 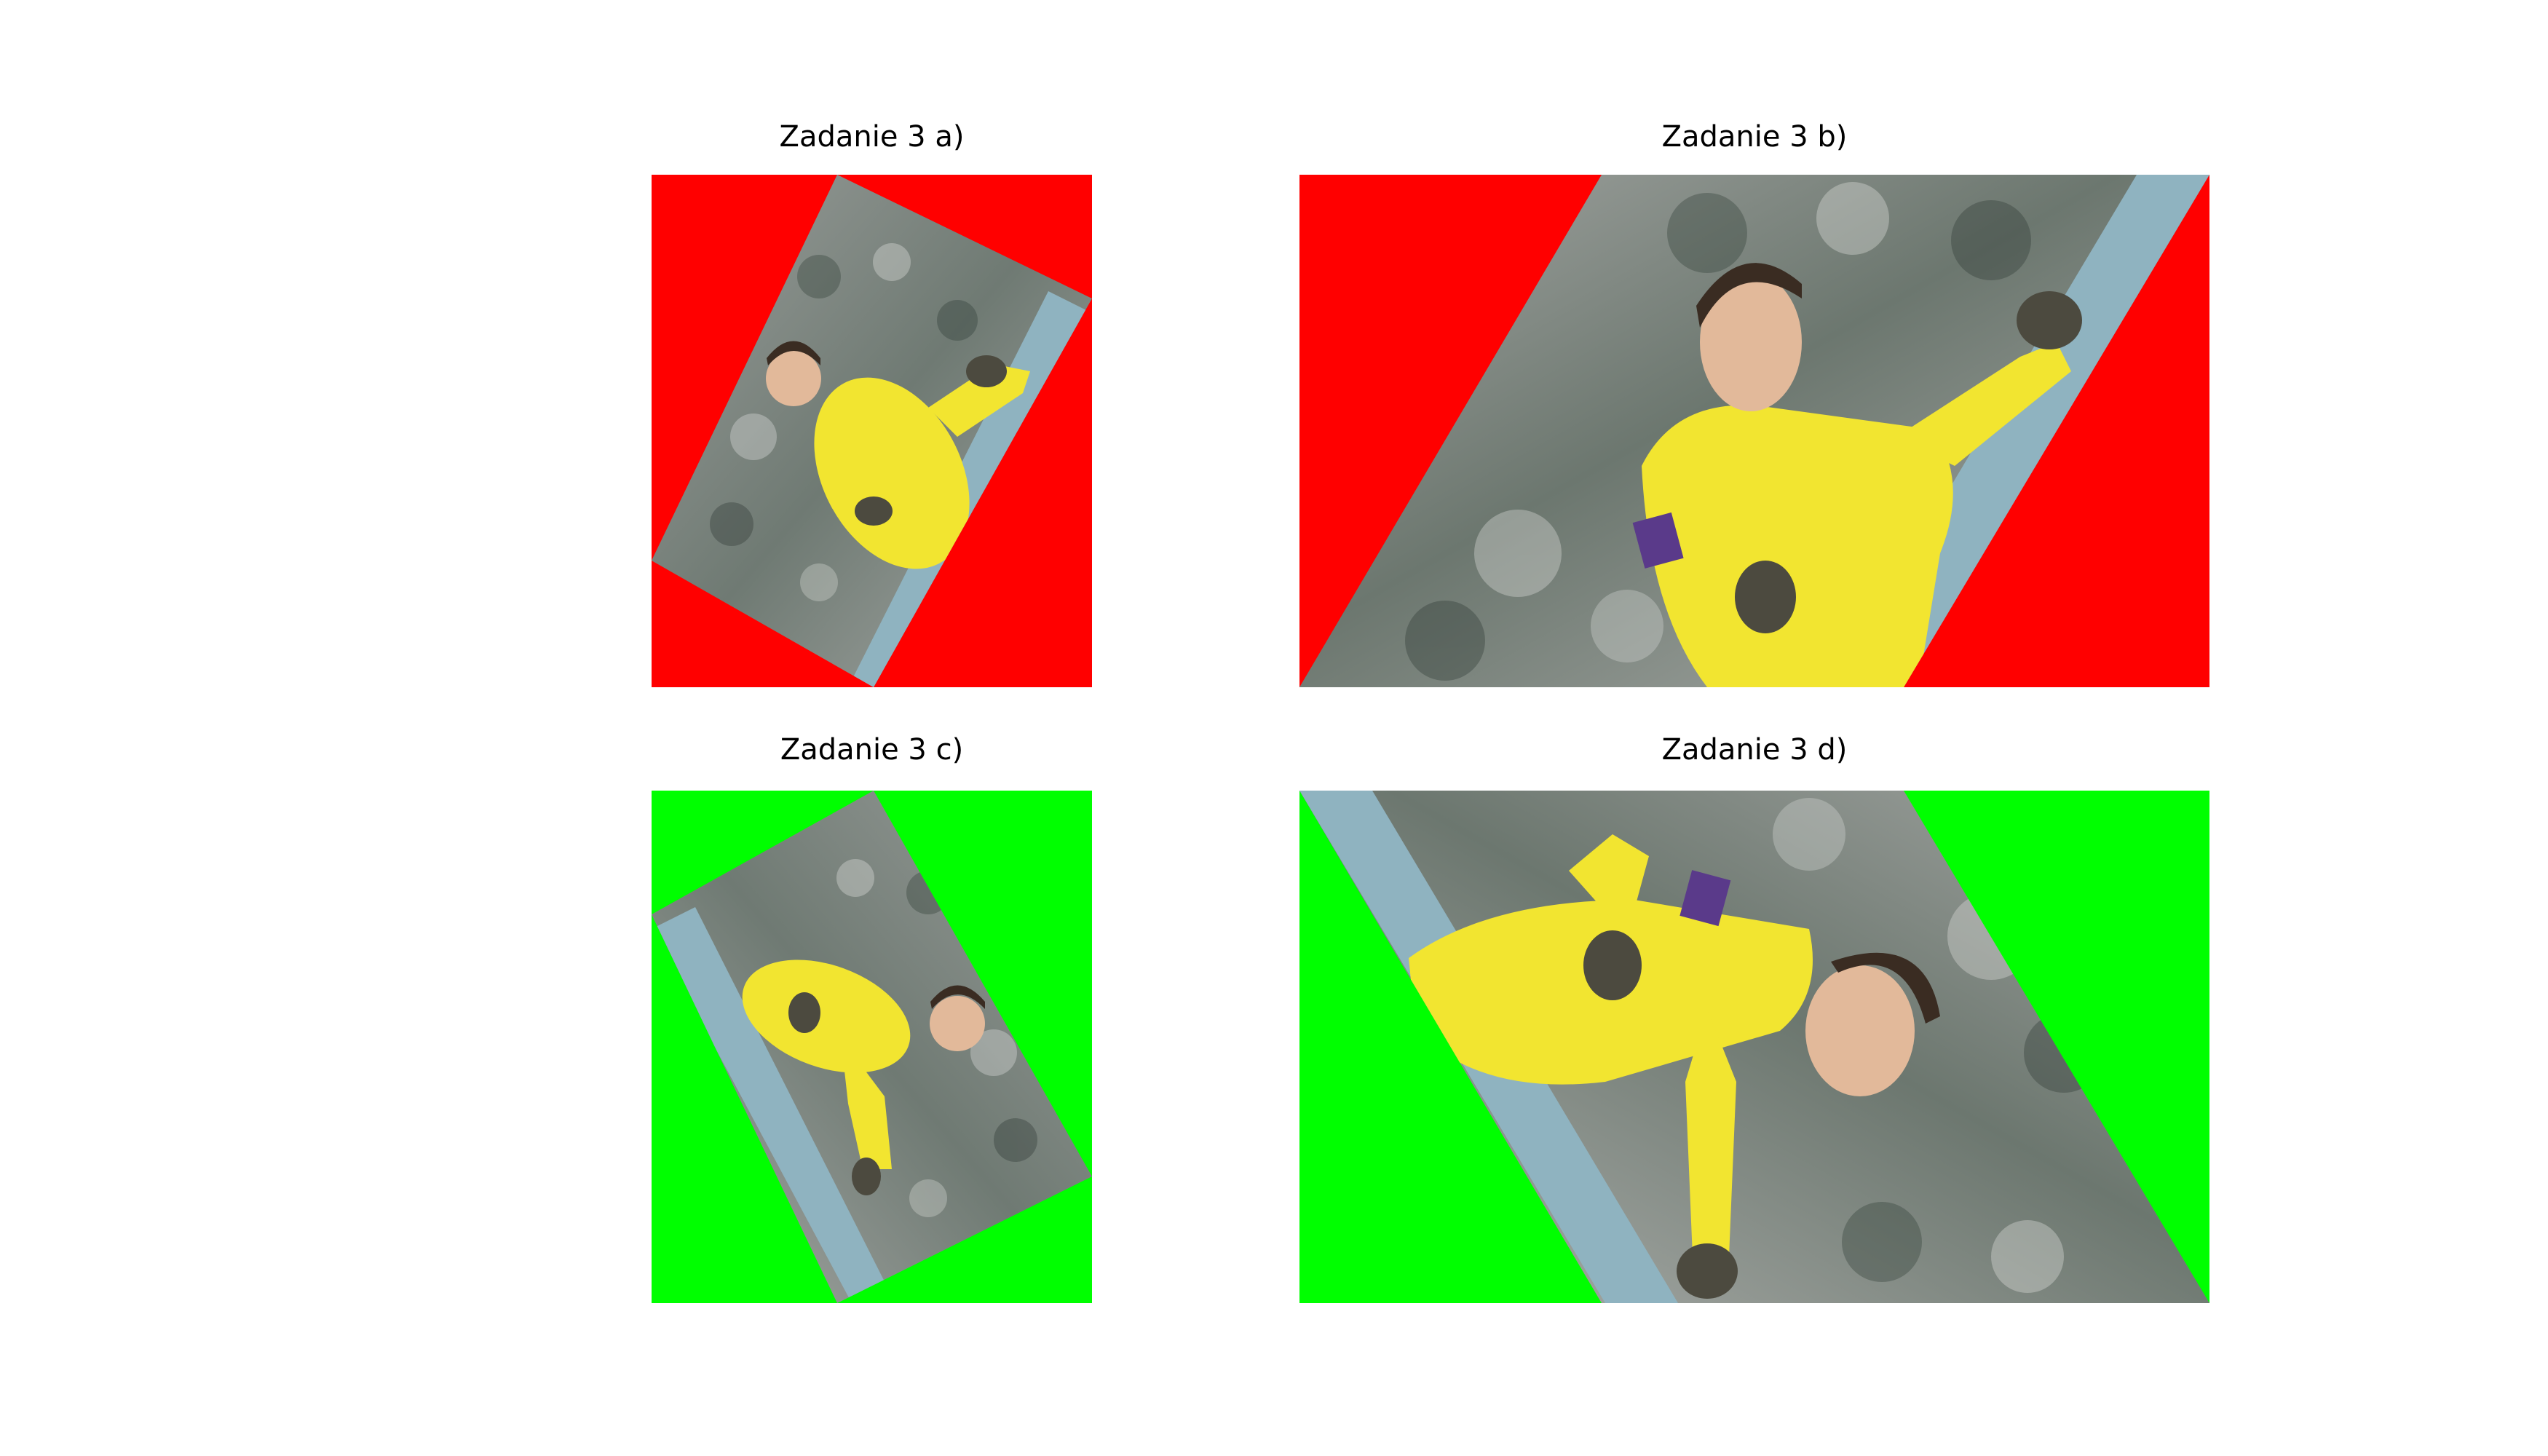 I want to click on panel-d-image, so click(x=1754, y=1047).